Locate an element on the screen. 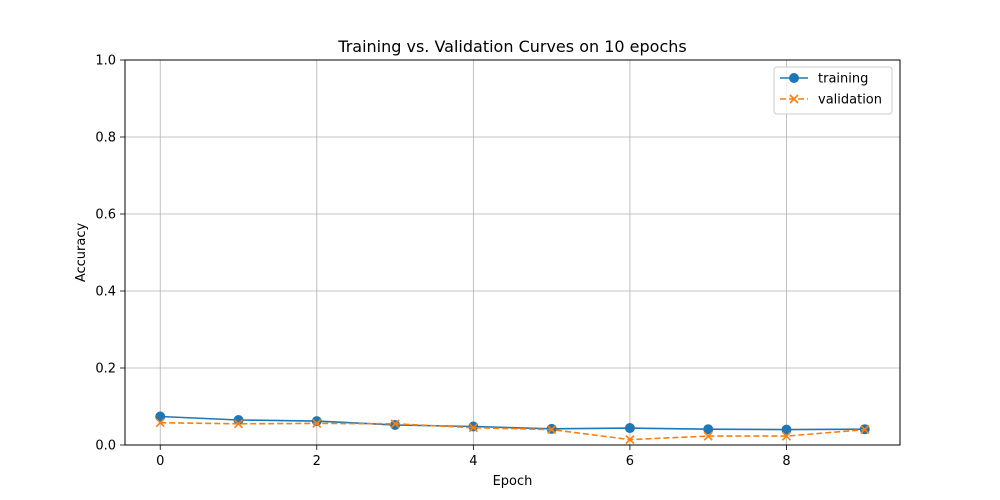 This screenshot has height=500, width=1000. x-tick-label: 2 is located at coordinates (317, 461).